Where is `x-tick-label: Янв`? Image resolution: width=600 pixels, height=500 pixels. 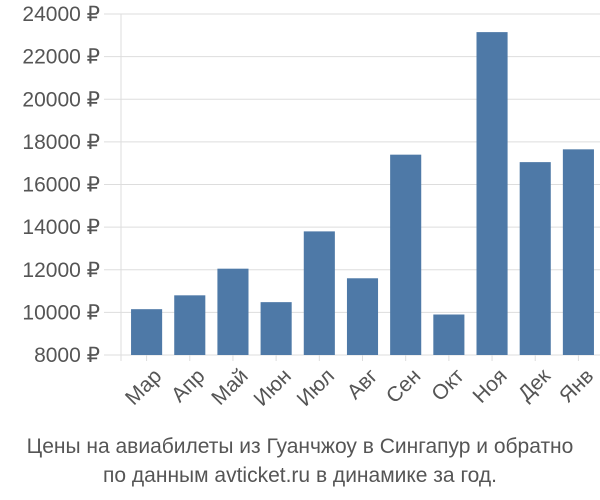
x-tick-label: Янв is located at coordinates (576, 385).